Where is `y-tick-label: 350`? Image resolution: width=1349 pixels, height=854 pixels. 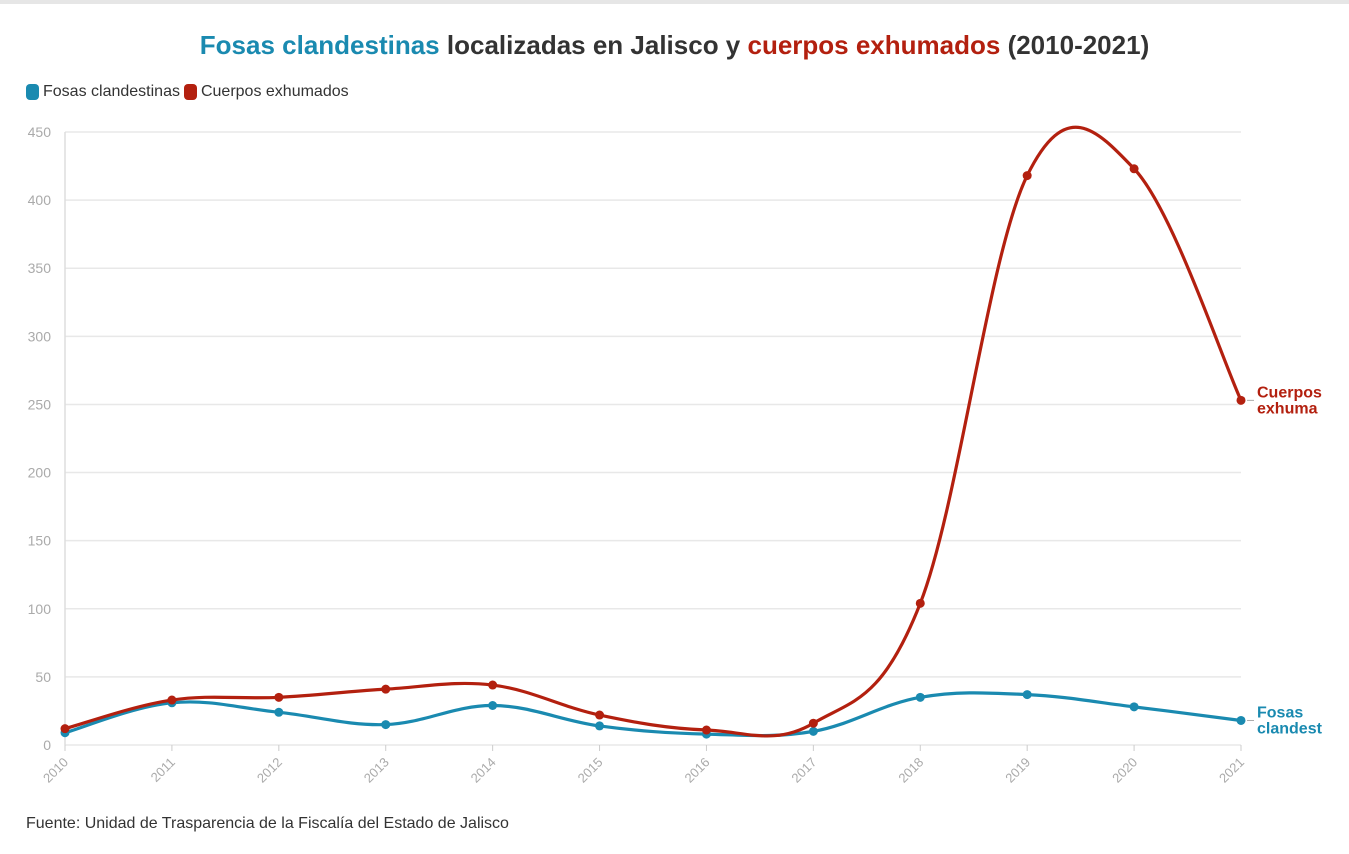
y-tick-label: 350 is located at coordinates (40, 268).